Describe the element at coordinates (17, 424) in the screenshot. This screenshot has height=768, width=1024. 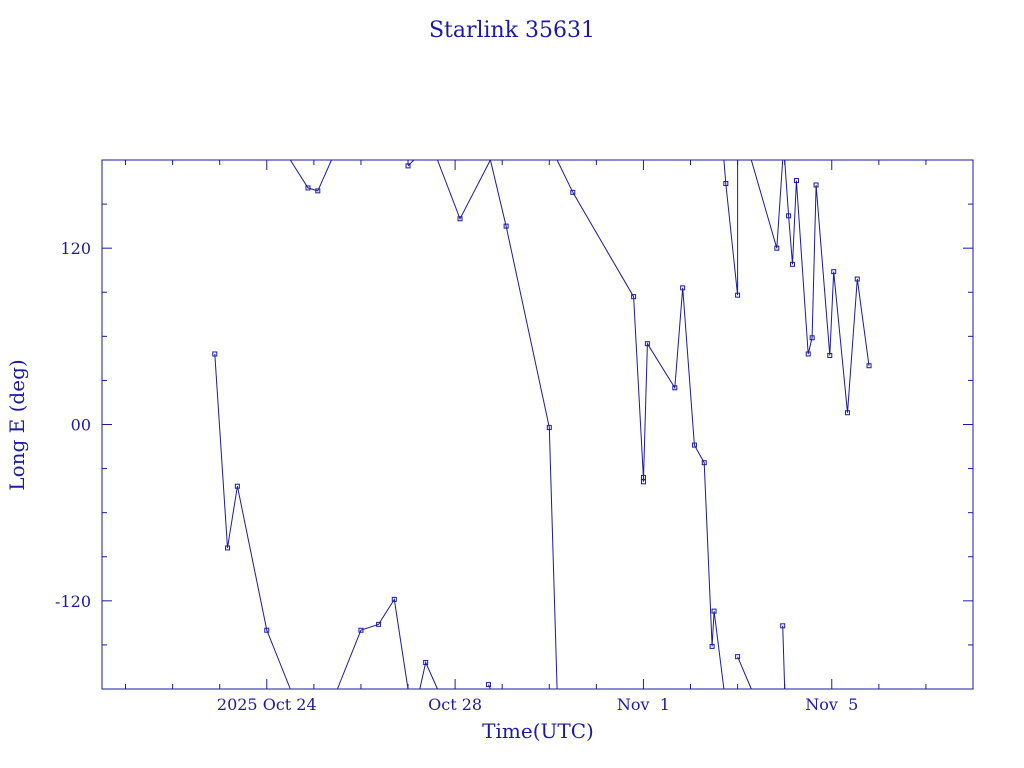
I see `y-axis-label: Long E (deg)` at that location.